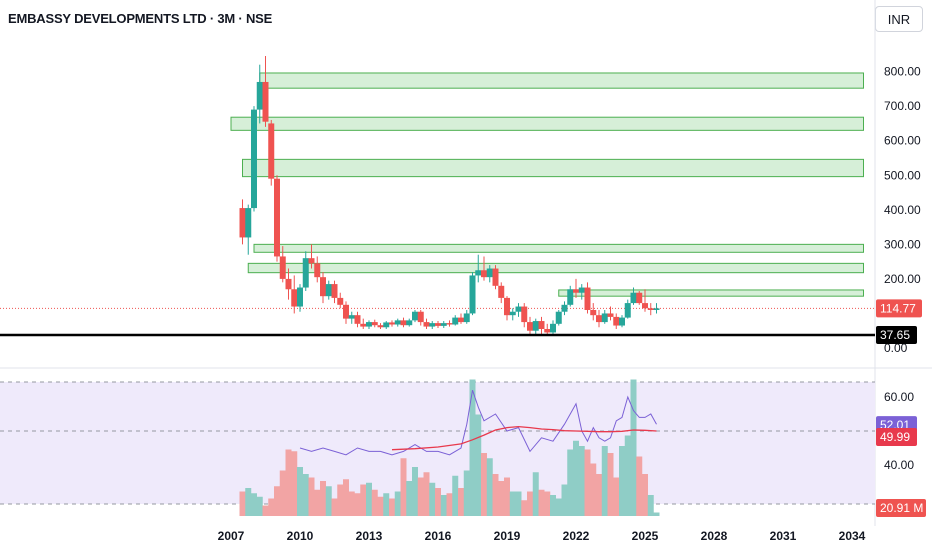 Image resolution: width=932 pixels, height=550 pixels. What do you see at coordinates (852, 536) in the screenshot?
I see `x-tick-label: 2034` at bounding box center [852, 536].